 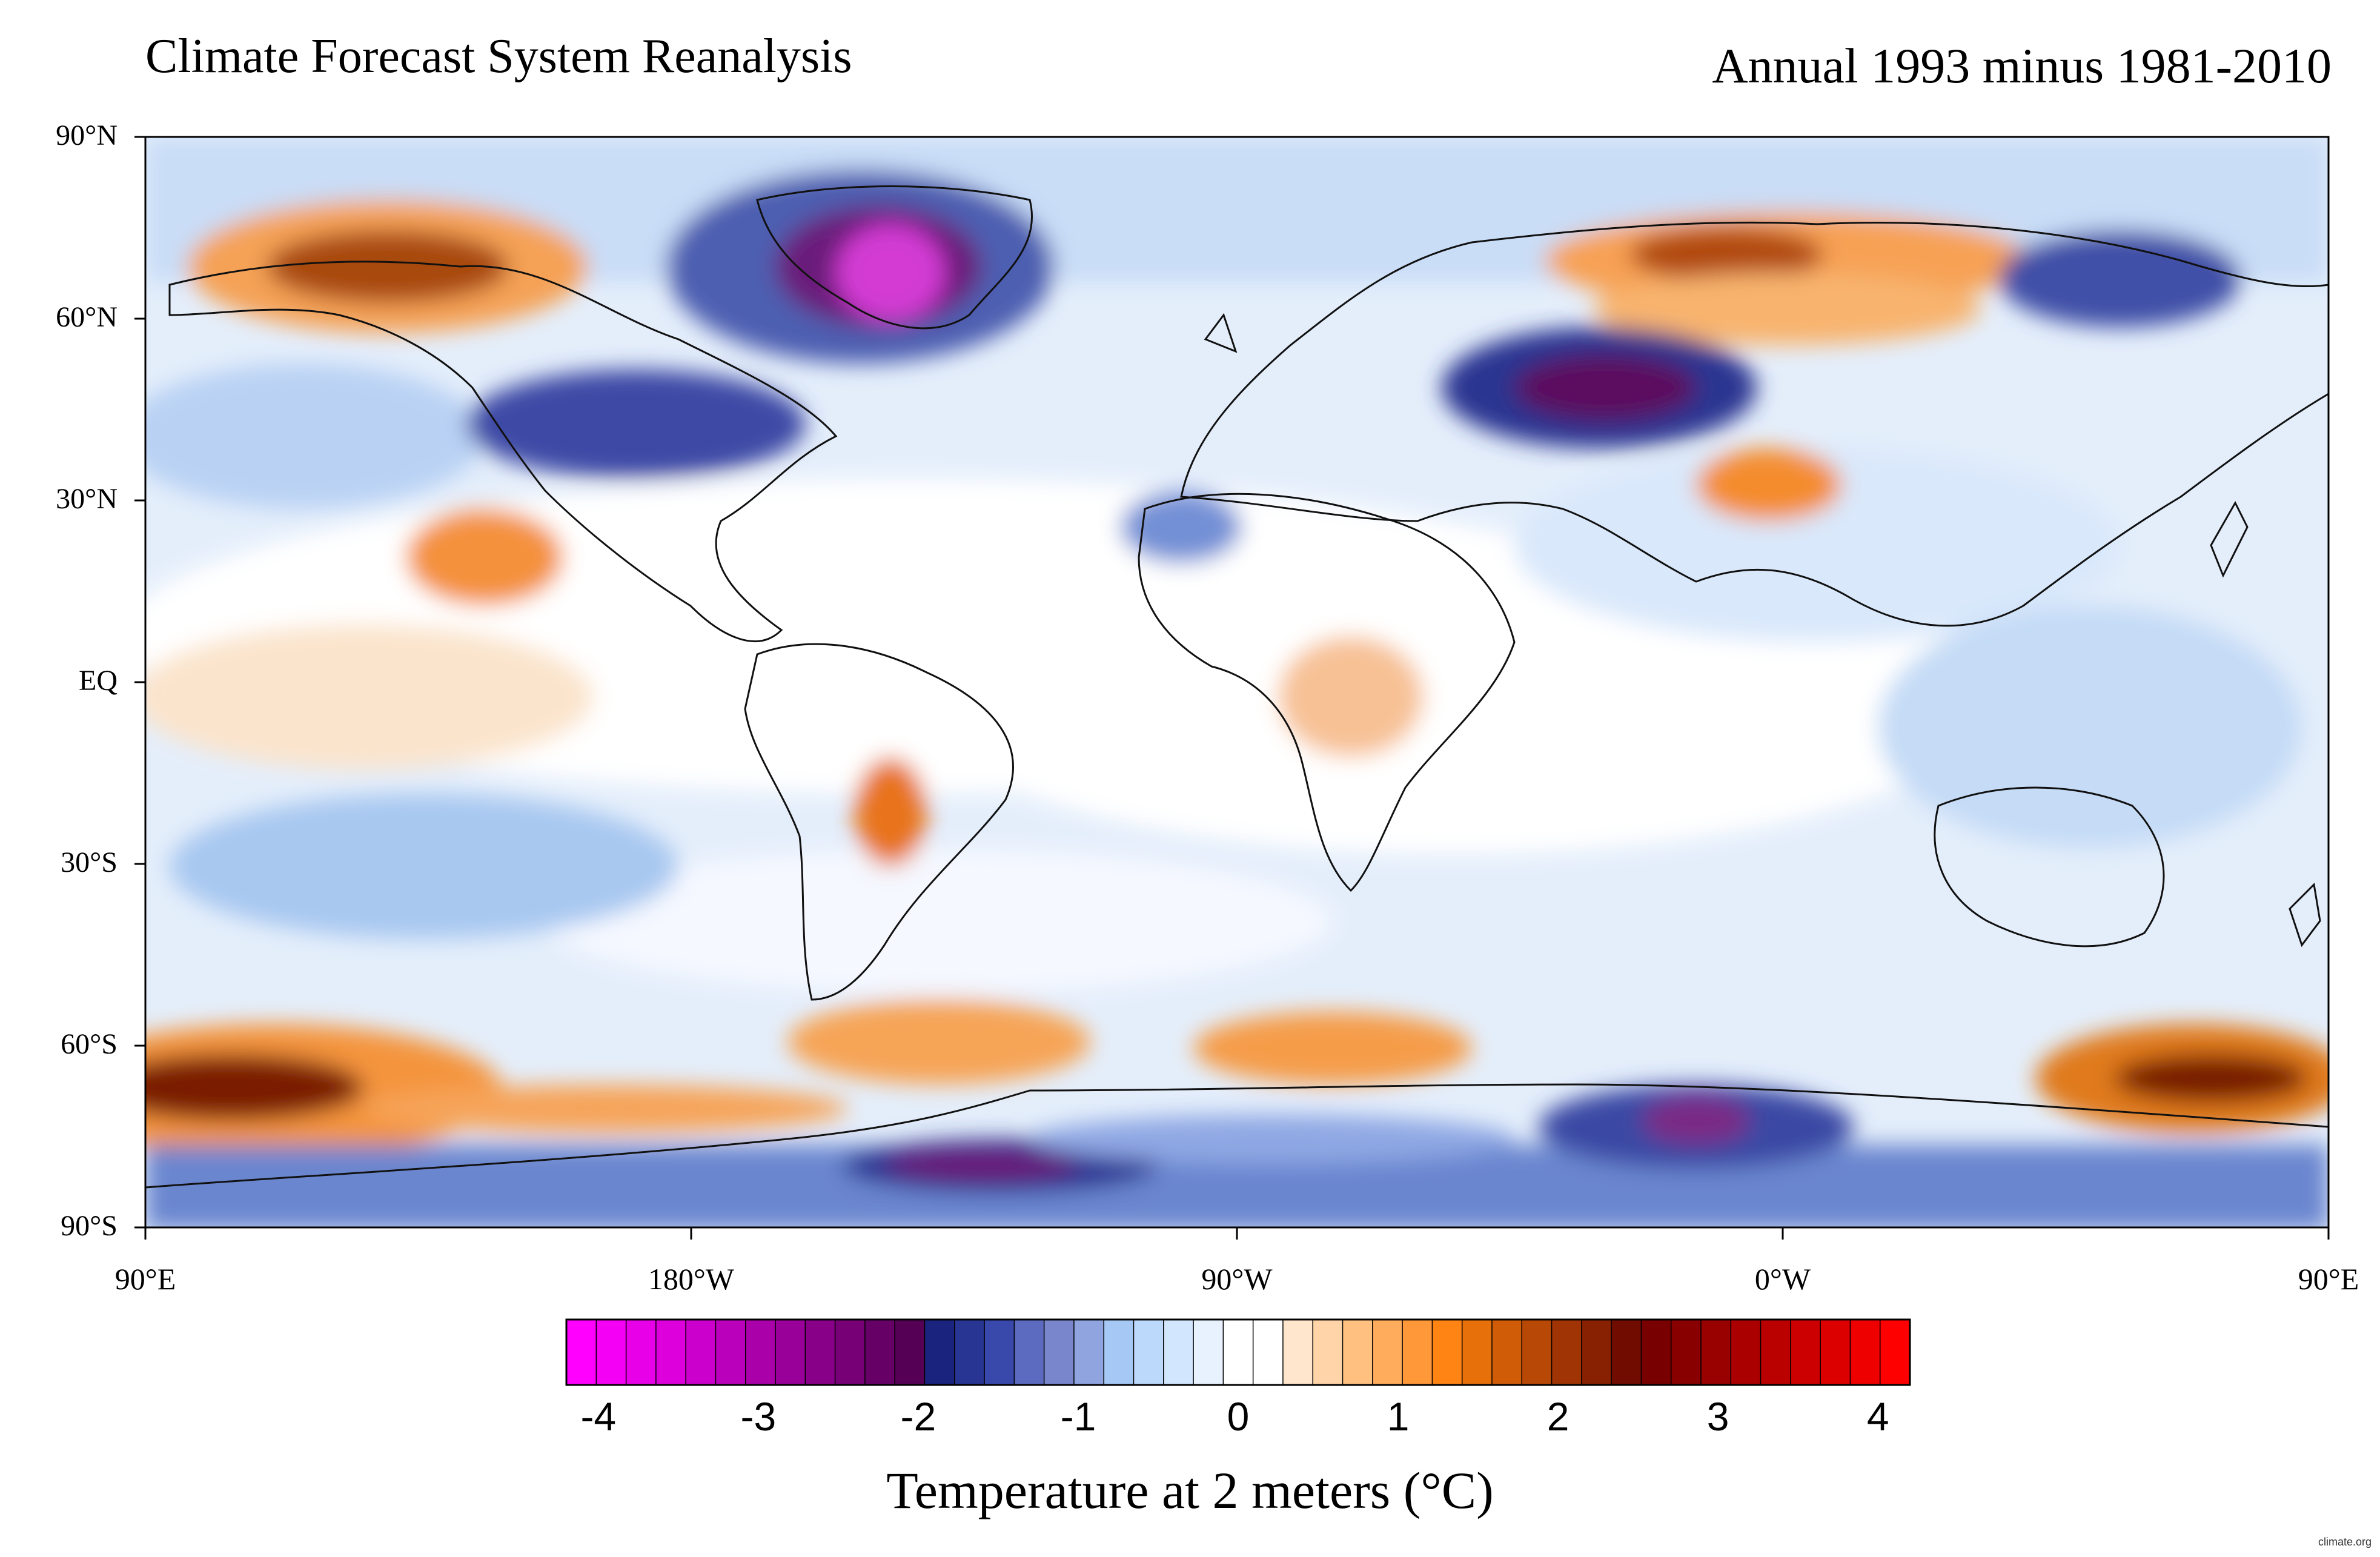 I want to click on colorbar-tick-label: -4, so click(x=598, y=1416).